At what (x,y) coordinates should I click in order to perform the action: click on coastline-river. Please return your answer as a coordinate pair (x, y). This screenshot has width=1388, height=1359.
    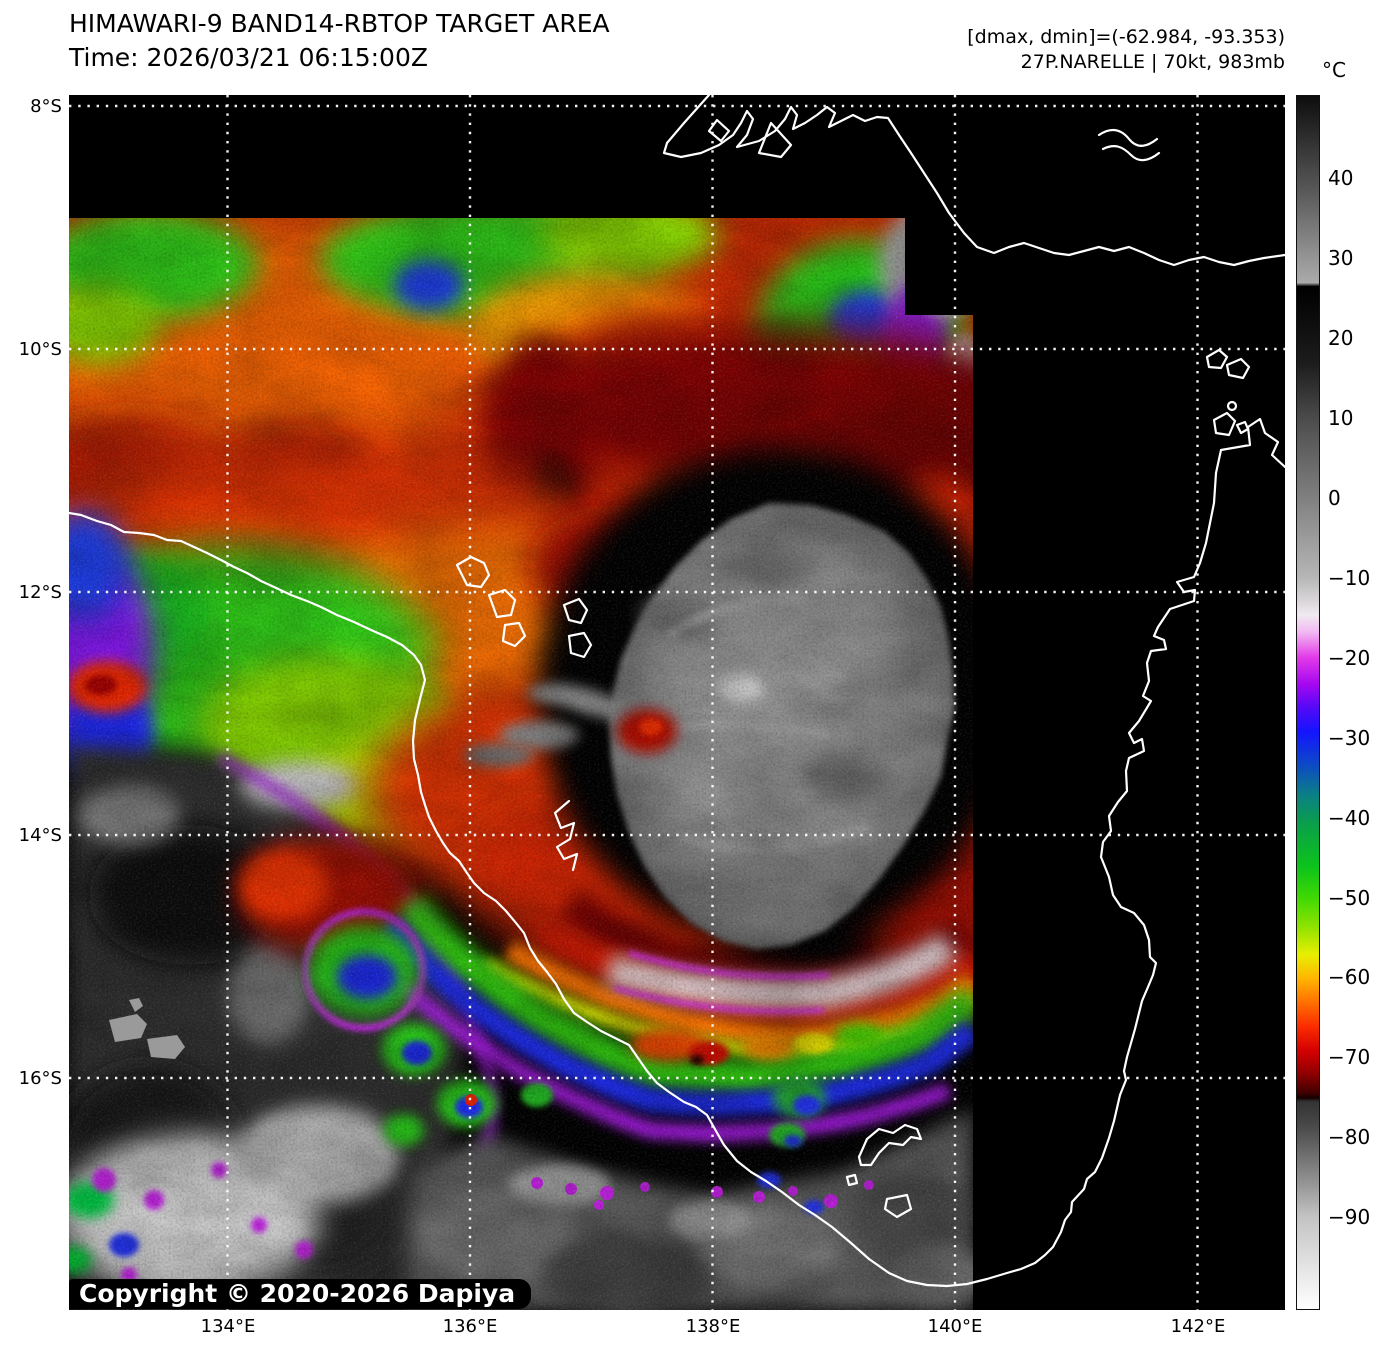
    Looking at the image, I should click on (1129, 145).